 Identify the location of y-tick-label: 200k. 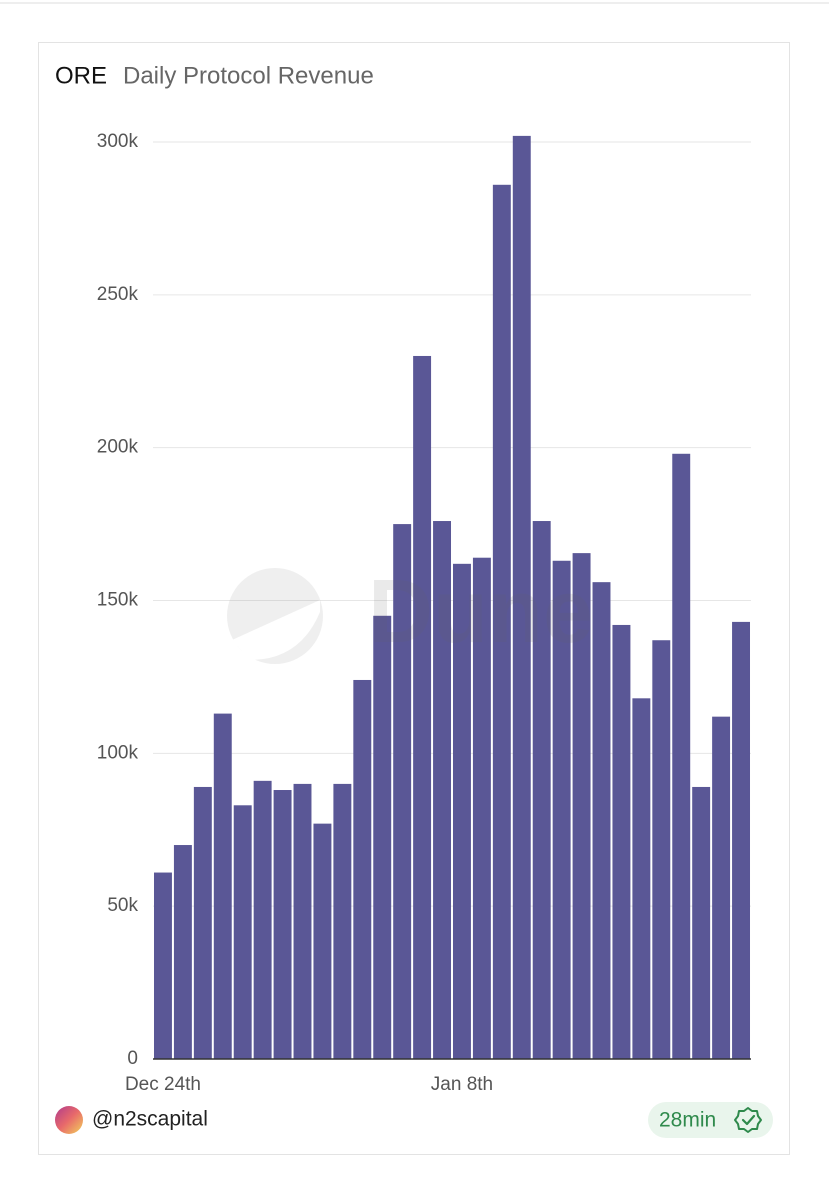
(118, 447).